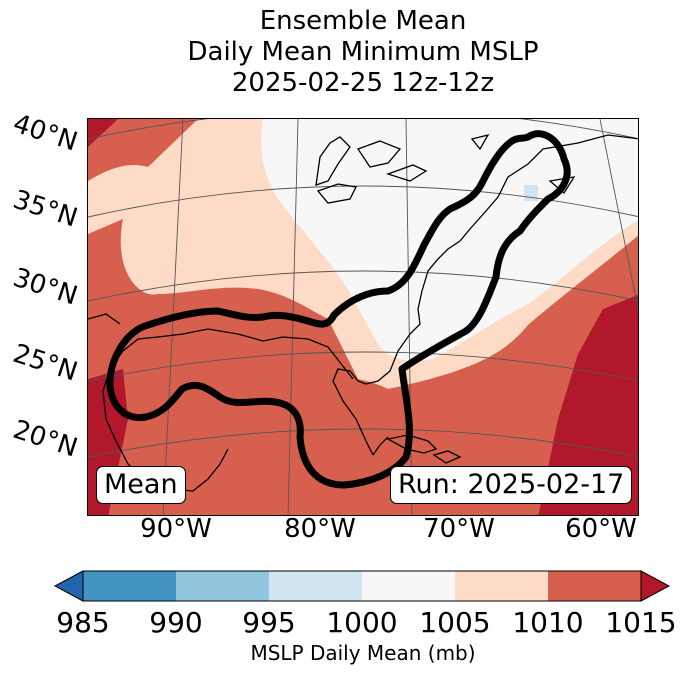  Describe the element at coordinates (601, 529) in the screenshot. I see `lon-label-60w: 60°W` at that location.